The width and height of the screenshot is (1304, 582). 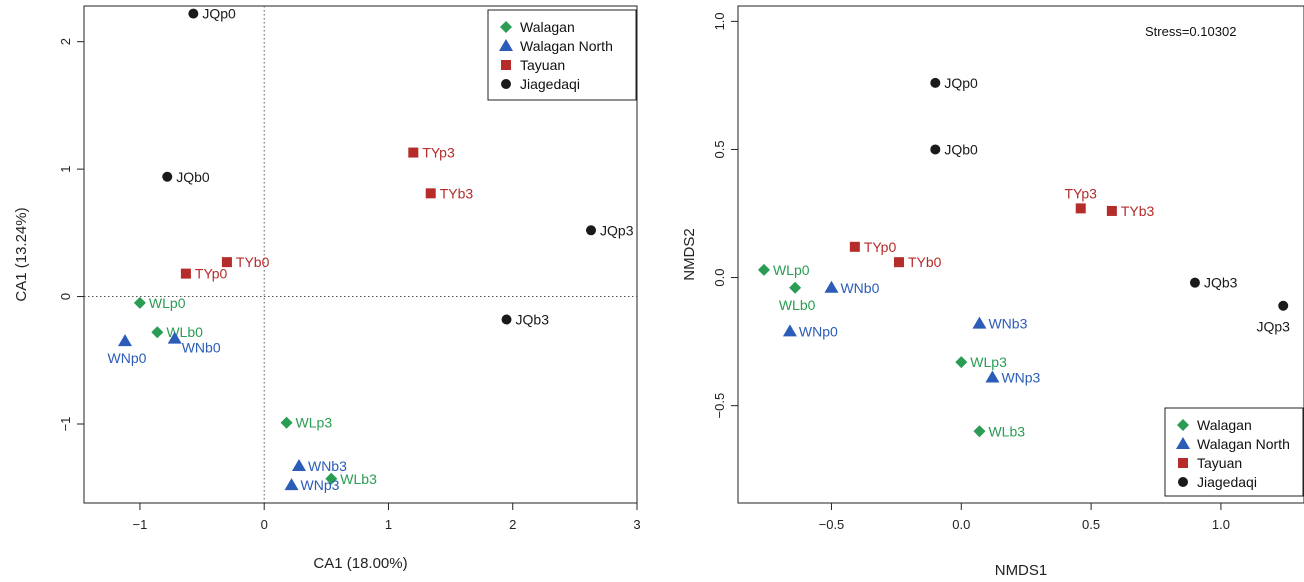 What do you see at coordinates (65, 296) in the screenshot?
I see `y-tick-label: 0` at bounding box center [65, 296].